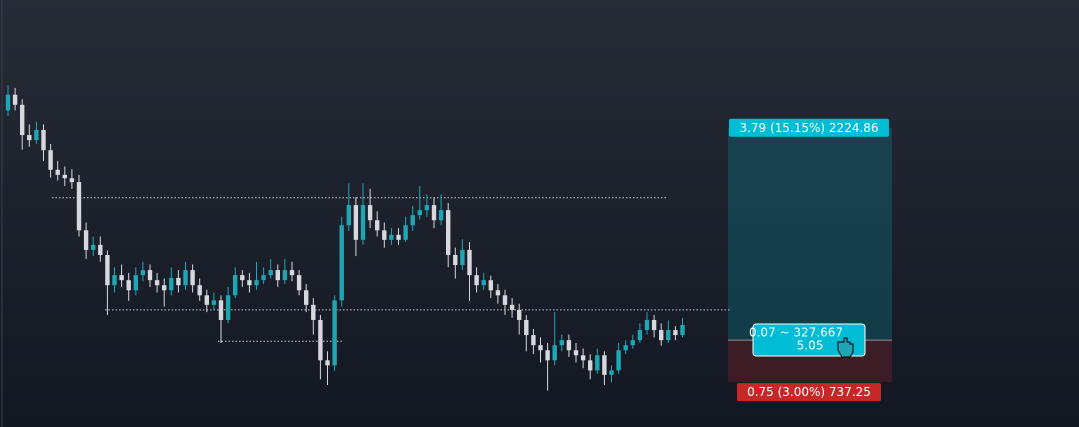 Image resolution: width=1079 pixels, height=427 pixels. What do you see at coordinates (810, 234) in the screenshot?
I see `target-zone` at bounding box center [810, 234].